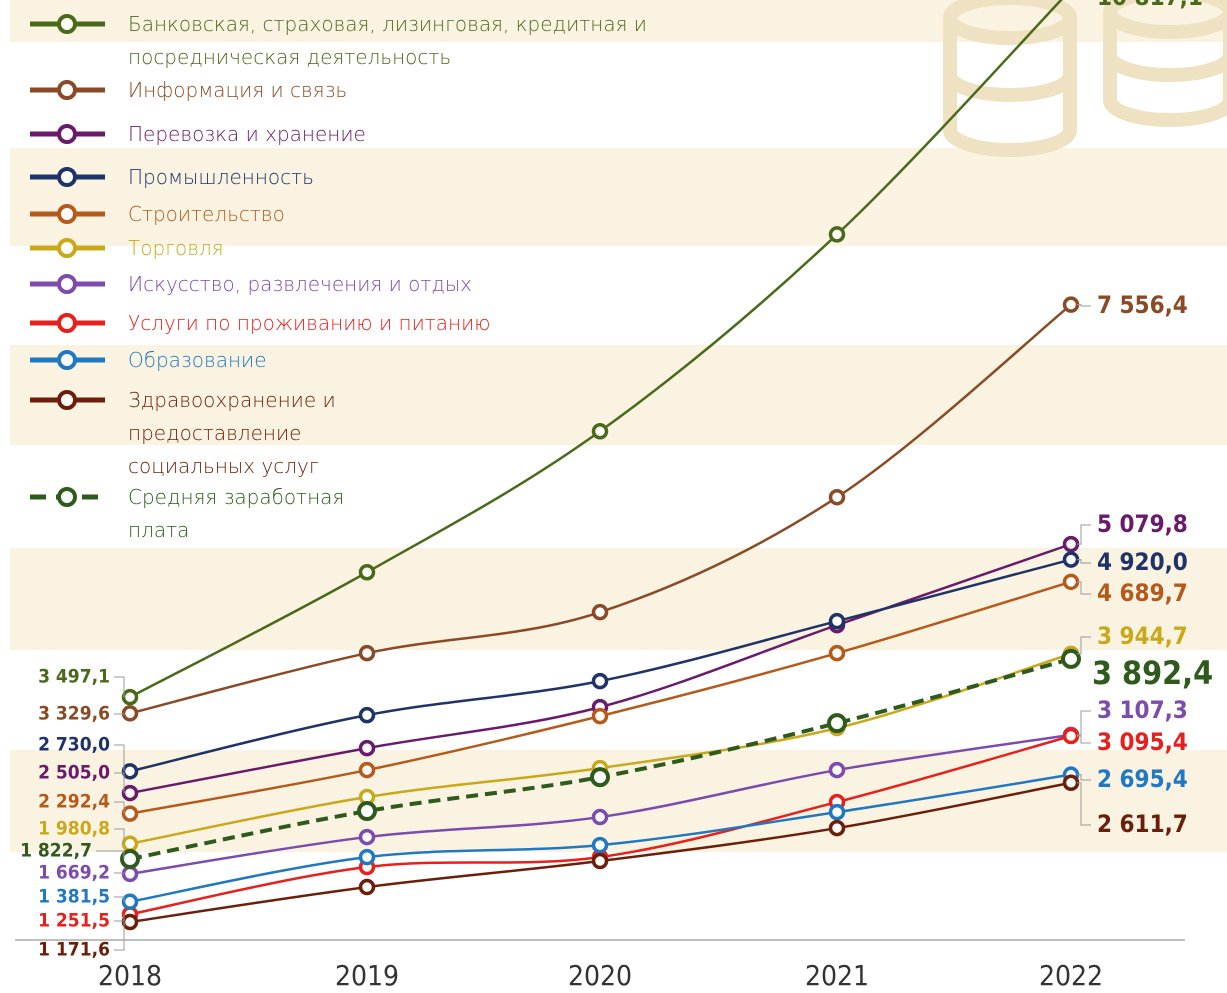 This screenshot has height=993, width=1227. I want to click on value-label: 10 817,1, so click(1150, 5).